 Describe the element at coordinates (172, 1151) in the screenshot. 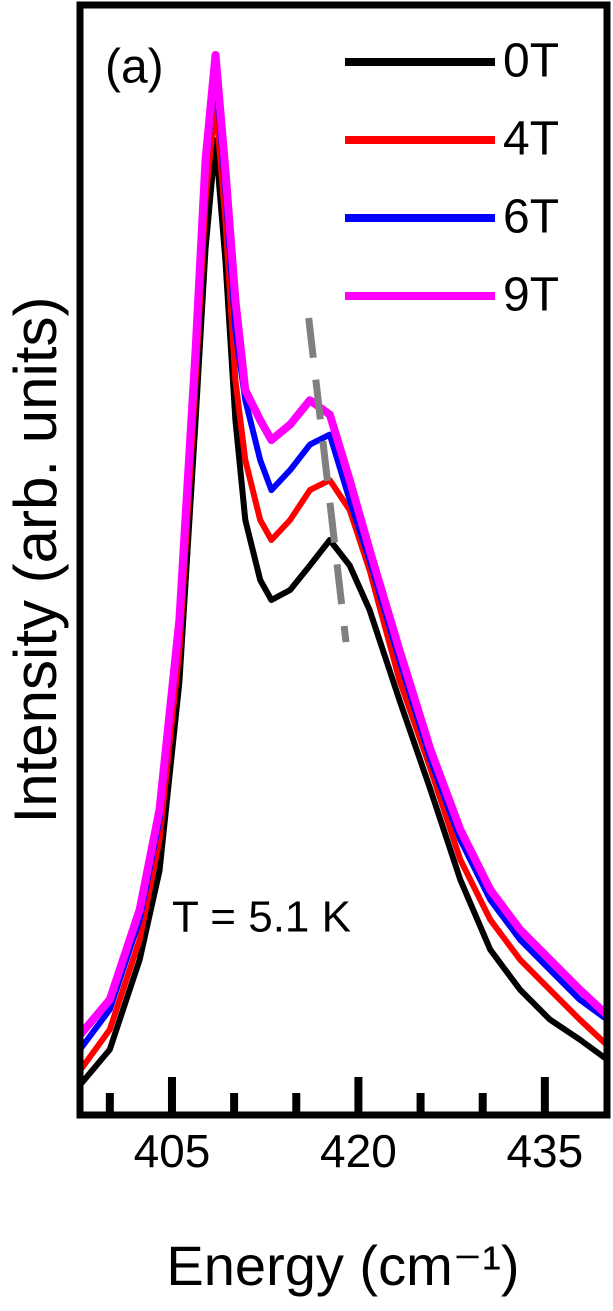

I see `x-tick-label: 405` at that location.